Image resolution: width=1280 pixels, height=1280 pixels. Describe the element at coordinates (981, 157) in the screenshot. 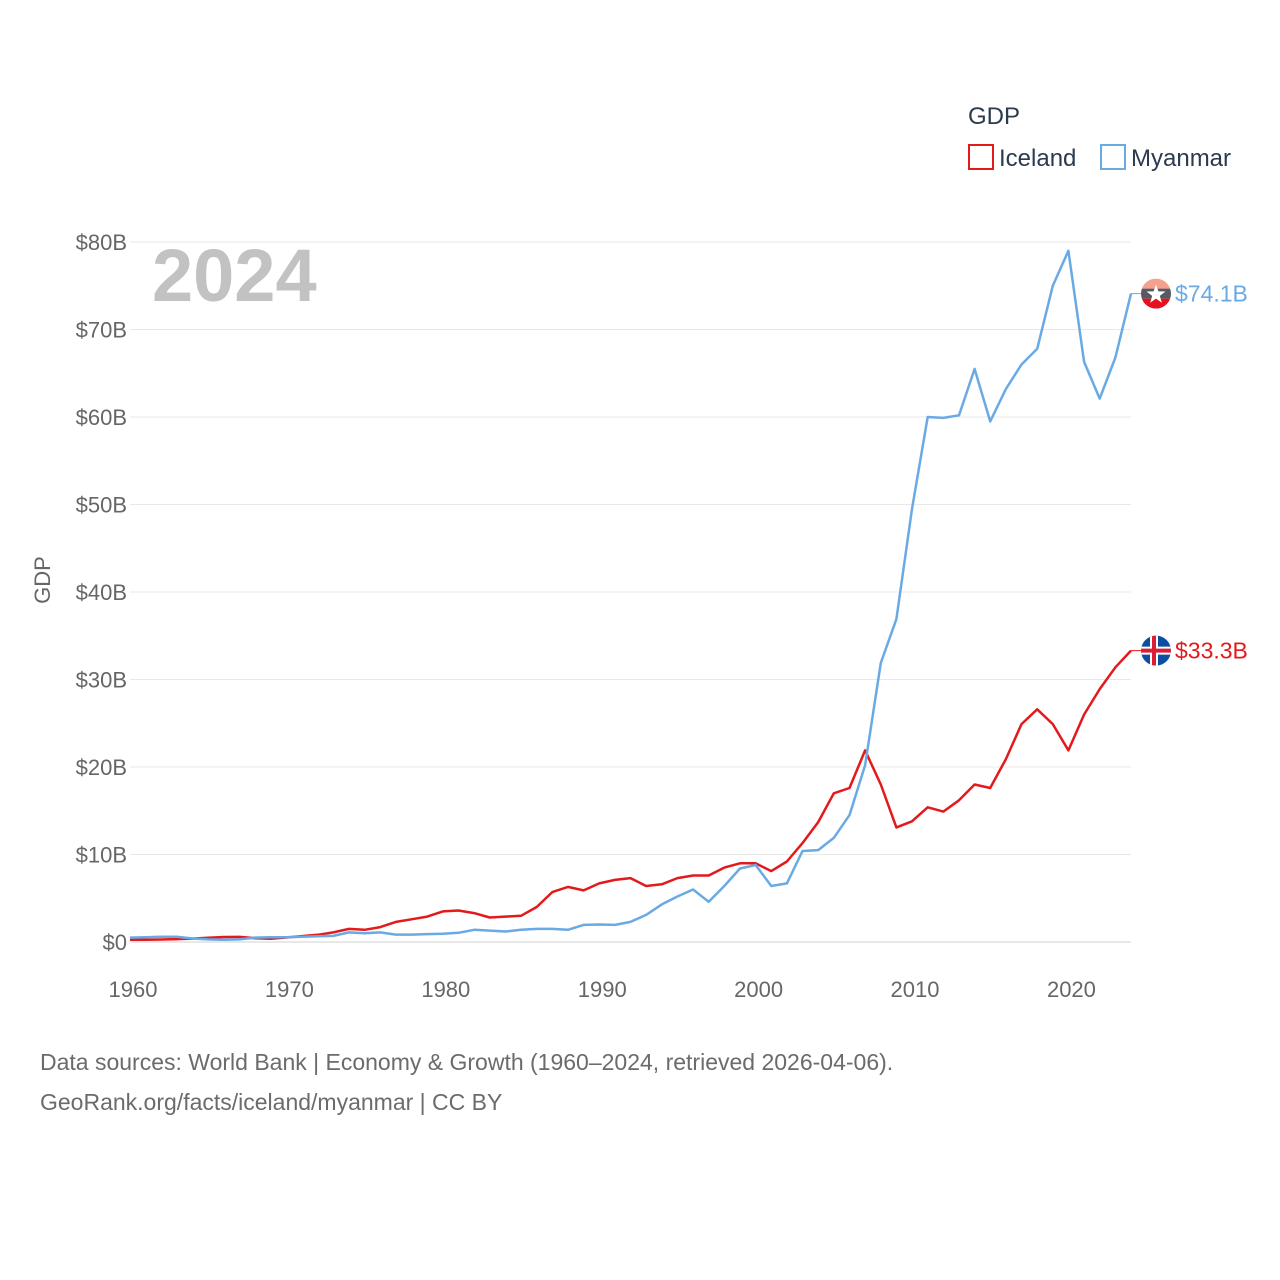

I see `legend-swatch-iceland` at that location.